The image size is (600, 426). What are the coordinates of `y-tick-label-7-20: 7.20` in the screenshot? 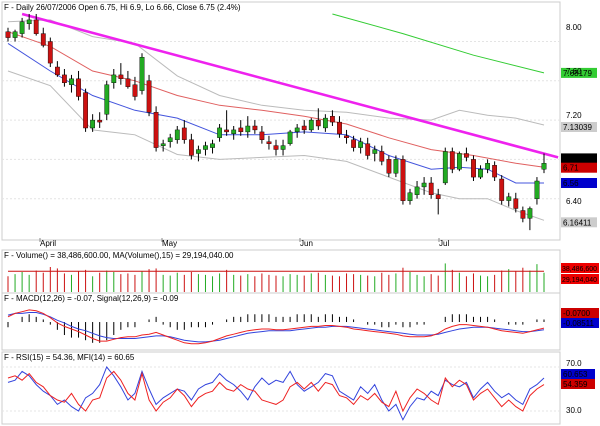 It's located at (574, 115).